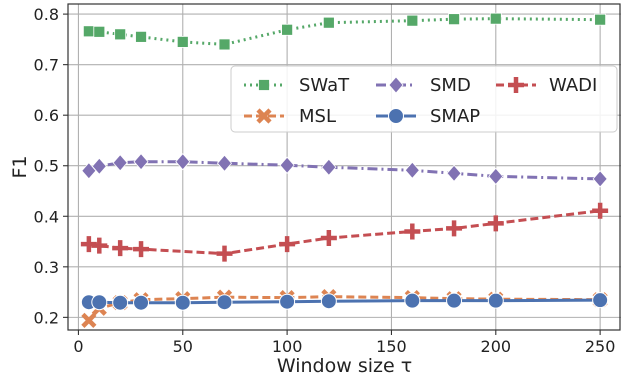  I want to click on series-line-wadi, so click(344, 232).